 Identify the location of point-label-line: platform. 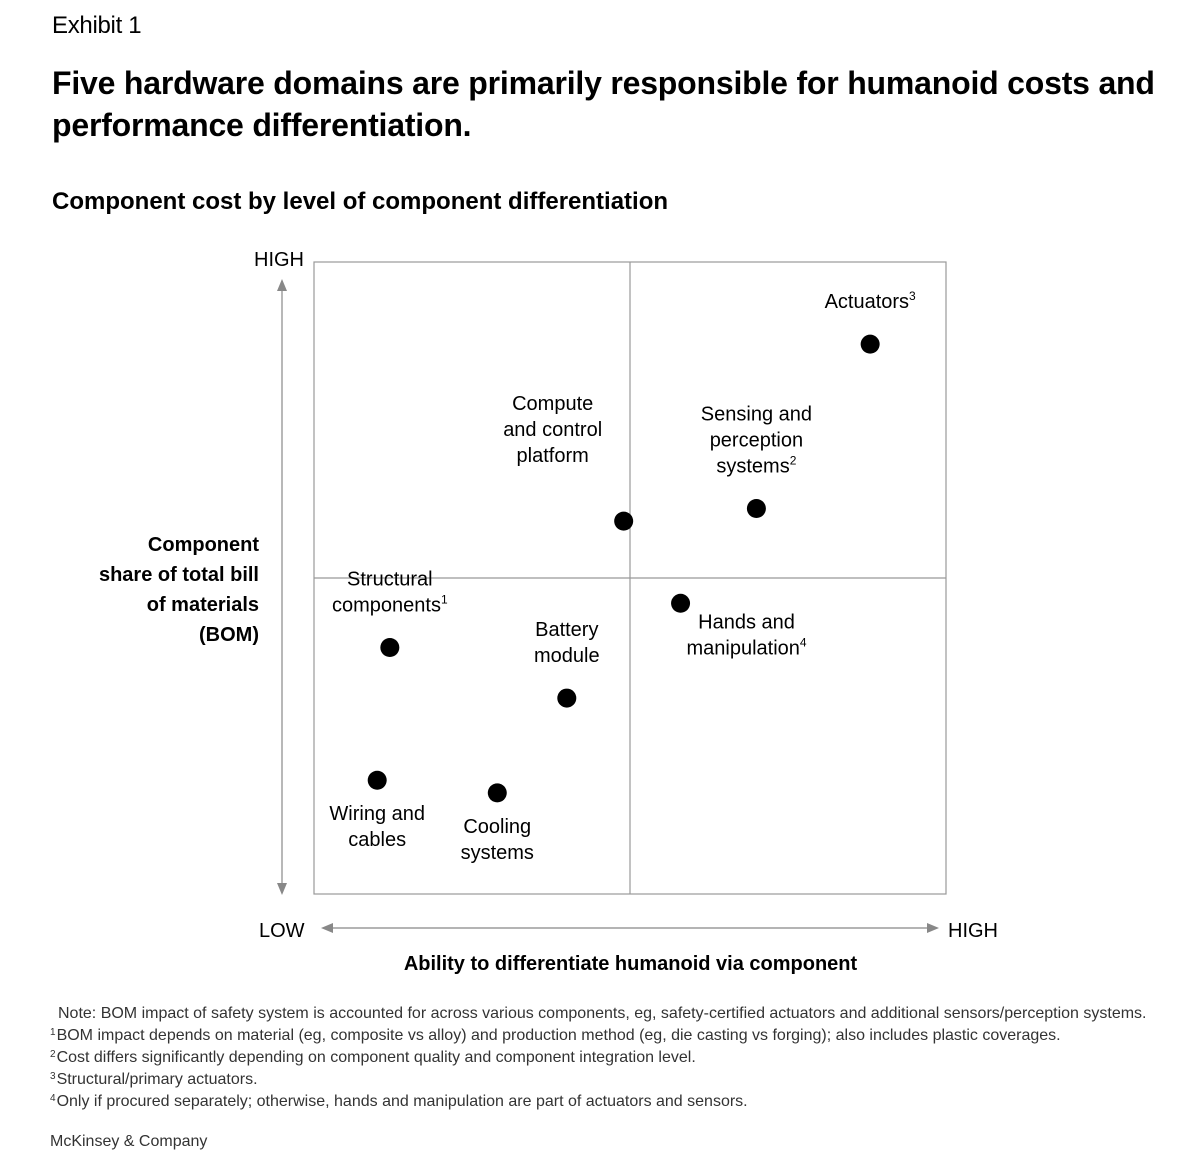
(553, 456).